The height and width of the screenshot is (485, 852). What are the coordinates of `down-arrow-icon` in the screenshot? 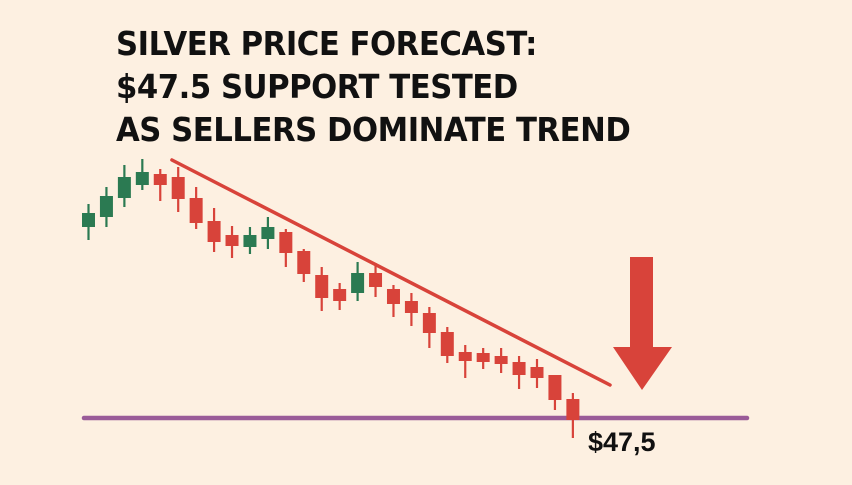 It's located at (642, 323).